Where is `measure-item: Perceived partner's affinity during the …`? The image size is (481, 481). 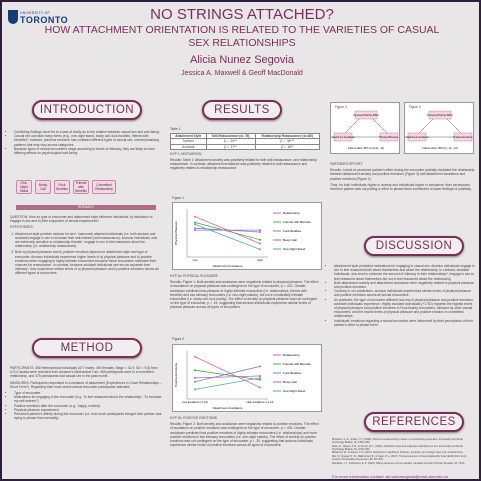 measure-item: Perceived partner's affinity during the … is located at coordinates (88, 416).